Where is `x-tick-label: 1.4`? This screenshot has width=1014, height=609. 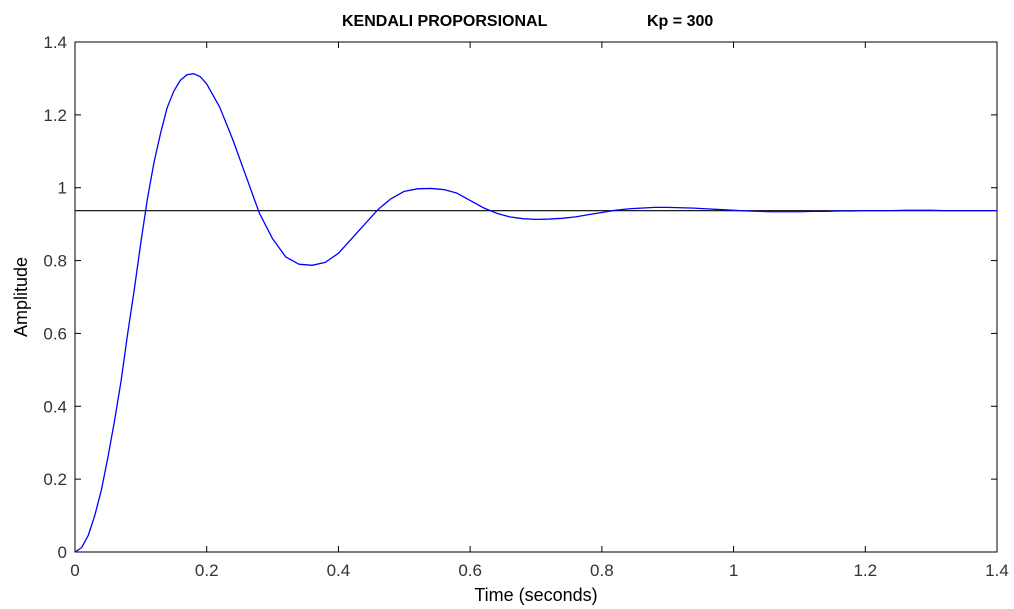 x-tick-label: 1.4 is located at coordinates (997, 570).